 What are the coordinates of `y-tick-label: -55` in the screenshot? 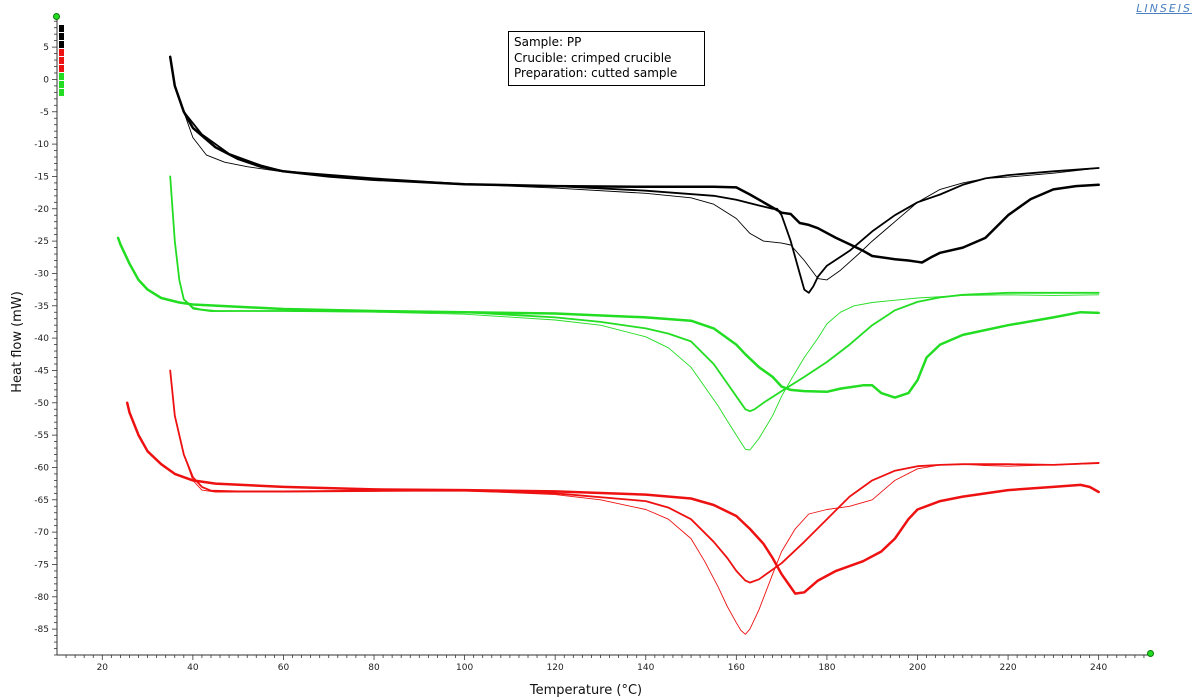 It's located at (41, 436).